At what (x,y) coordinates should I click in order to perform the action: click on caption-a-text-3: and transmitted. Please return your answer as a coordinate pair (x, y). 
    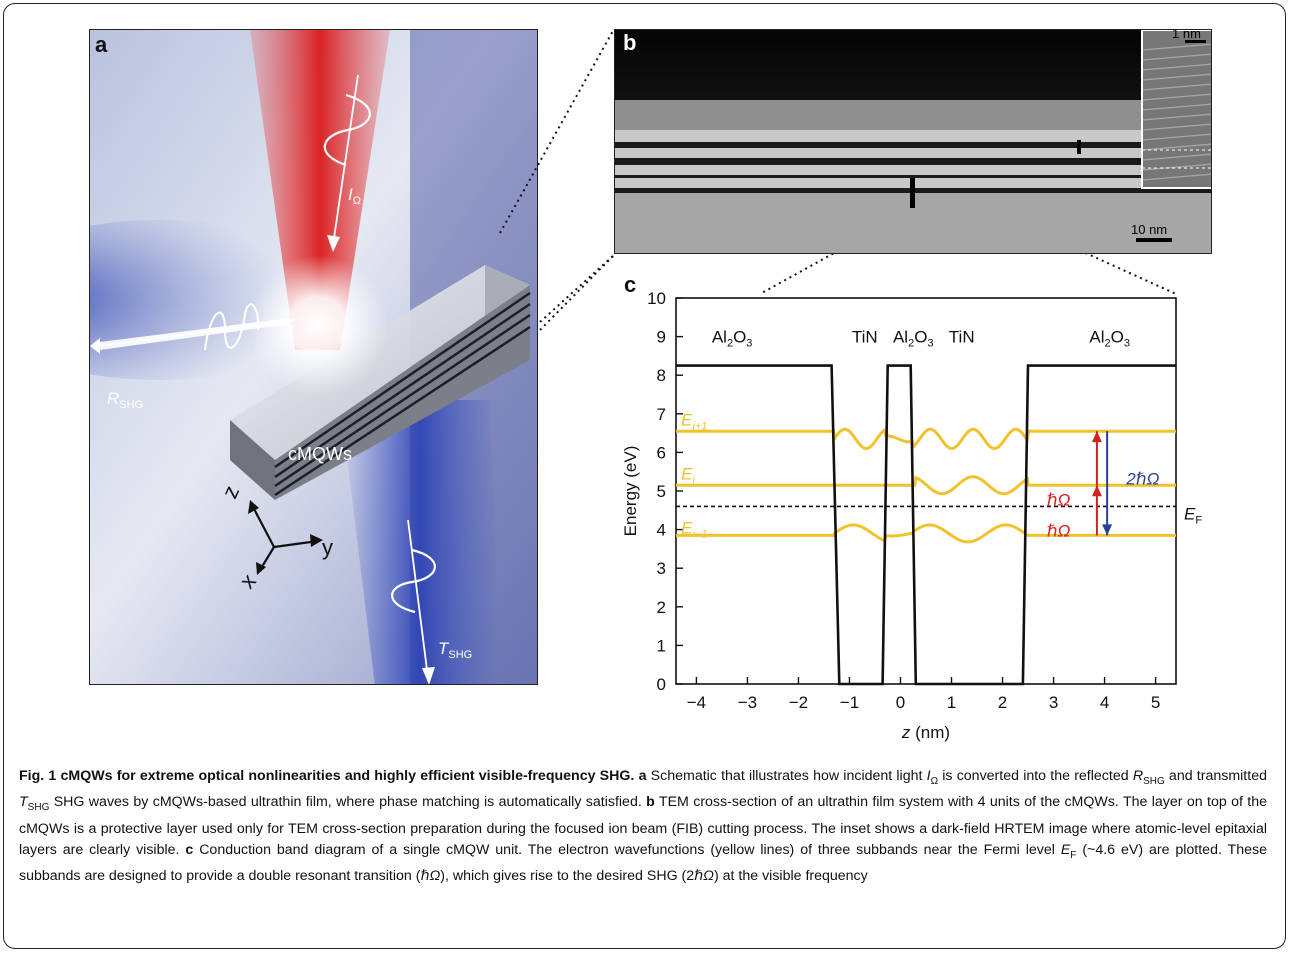
    Looking at the image, I should click on (1215, 776).